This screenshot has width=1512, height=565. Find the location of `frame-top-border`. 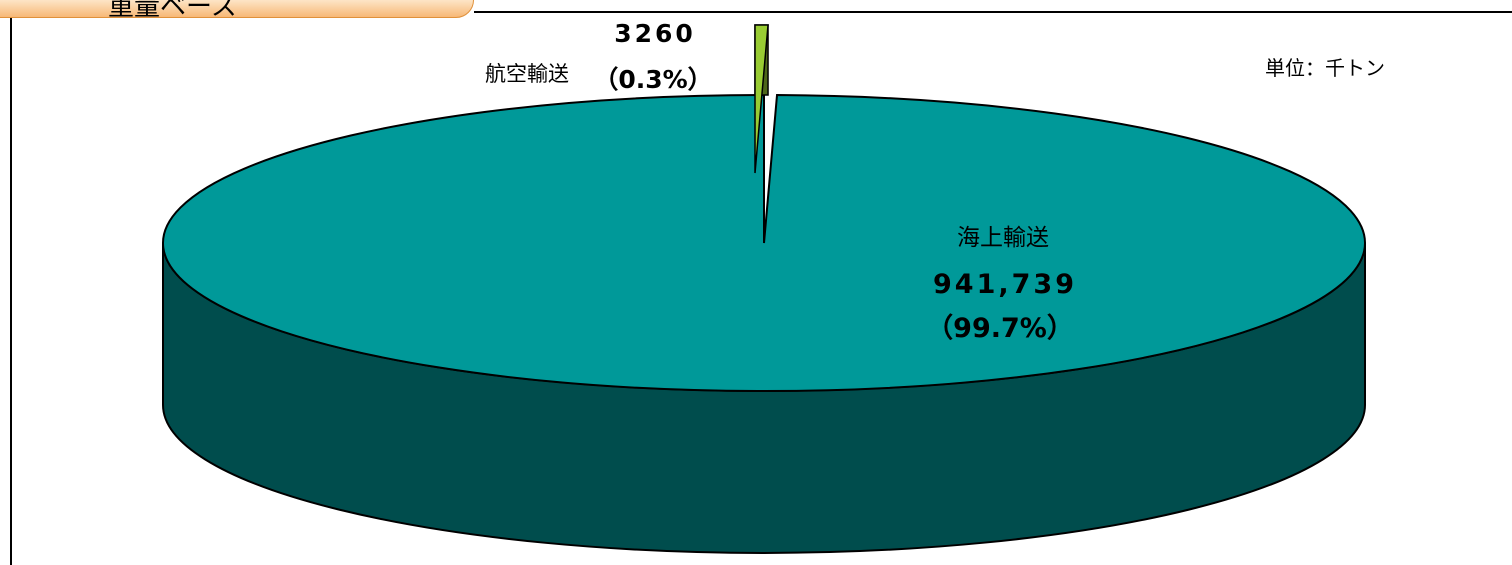

frame-top-border is located at coordinates (993, 12).